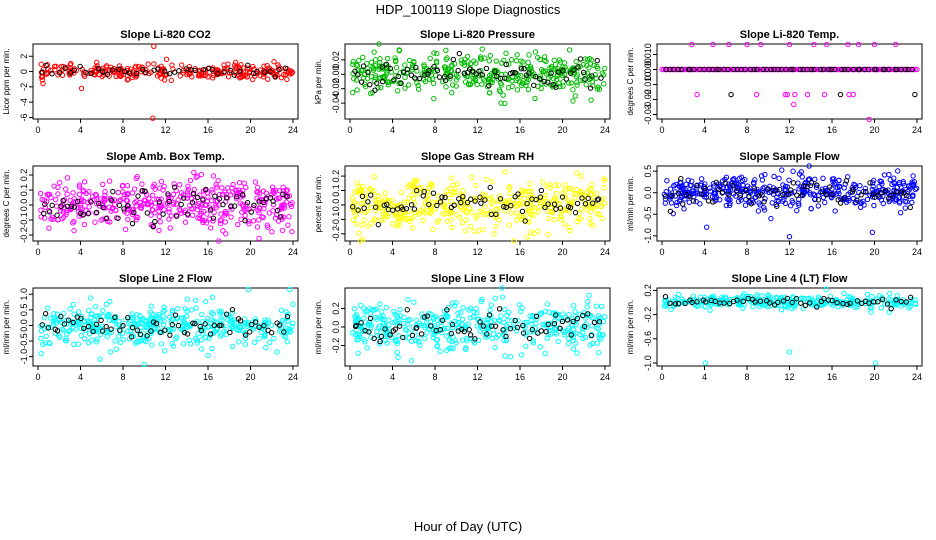 Image resolution: width=936 pixels, height=540 pixels. I want to click on x-tick-label: 4, so click(704, 130).